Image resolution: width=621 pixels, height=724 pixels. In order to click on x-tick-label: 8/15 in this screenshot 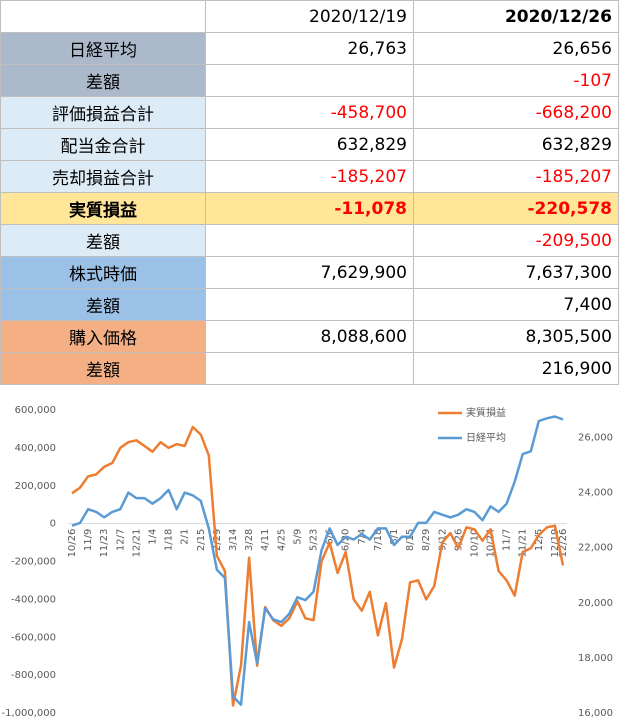, I will do `click(410, 540)`.